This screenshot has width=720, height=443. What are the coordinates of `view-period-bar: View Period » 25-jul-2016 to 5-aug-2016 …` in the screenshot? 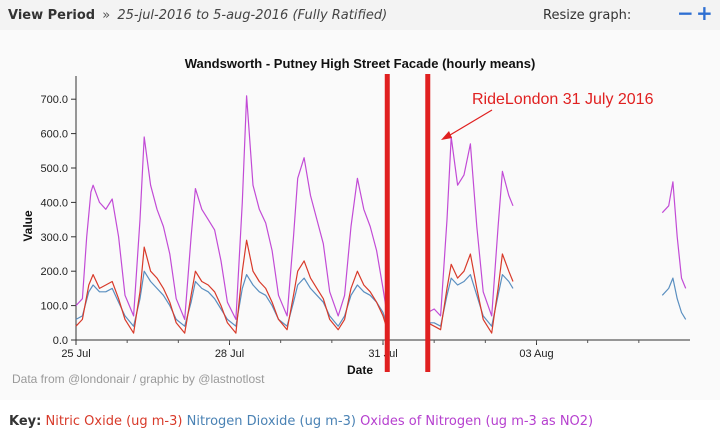 It's located at (360, 15).